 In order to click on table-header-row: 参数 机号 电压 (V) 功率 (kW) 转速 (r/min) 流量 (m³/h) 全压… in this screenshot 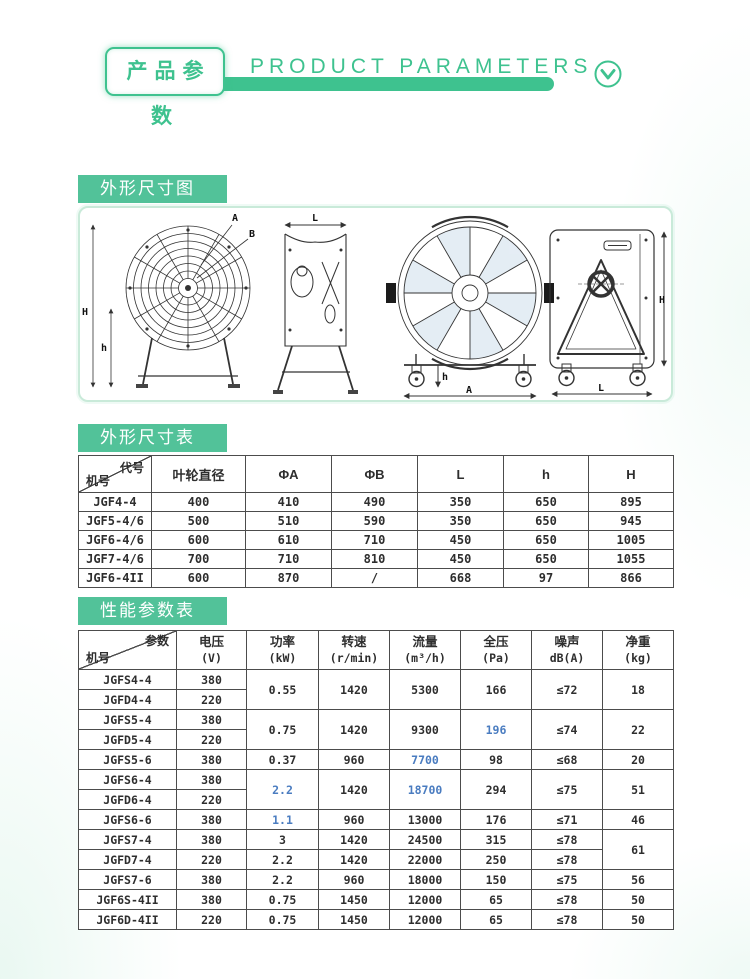, I will do `click(376, 650)`.